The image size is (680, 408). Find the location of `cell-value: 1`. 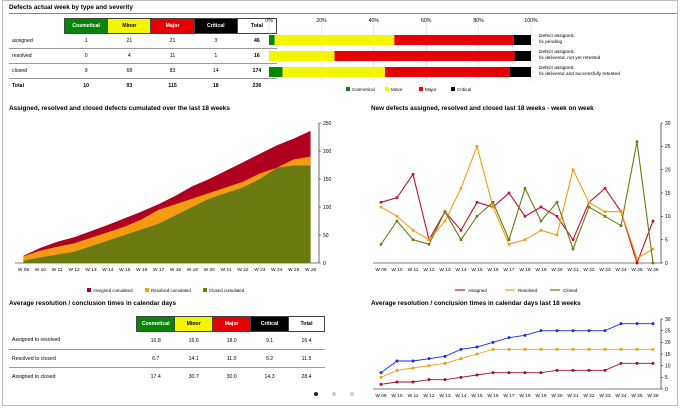

cell-value: 1 is located at coordinates (216, 56).